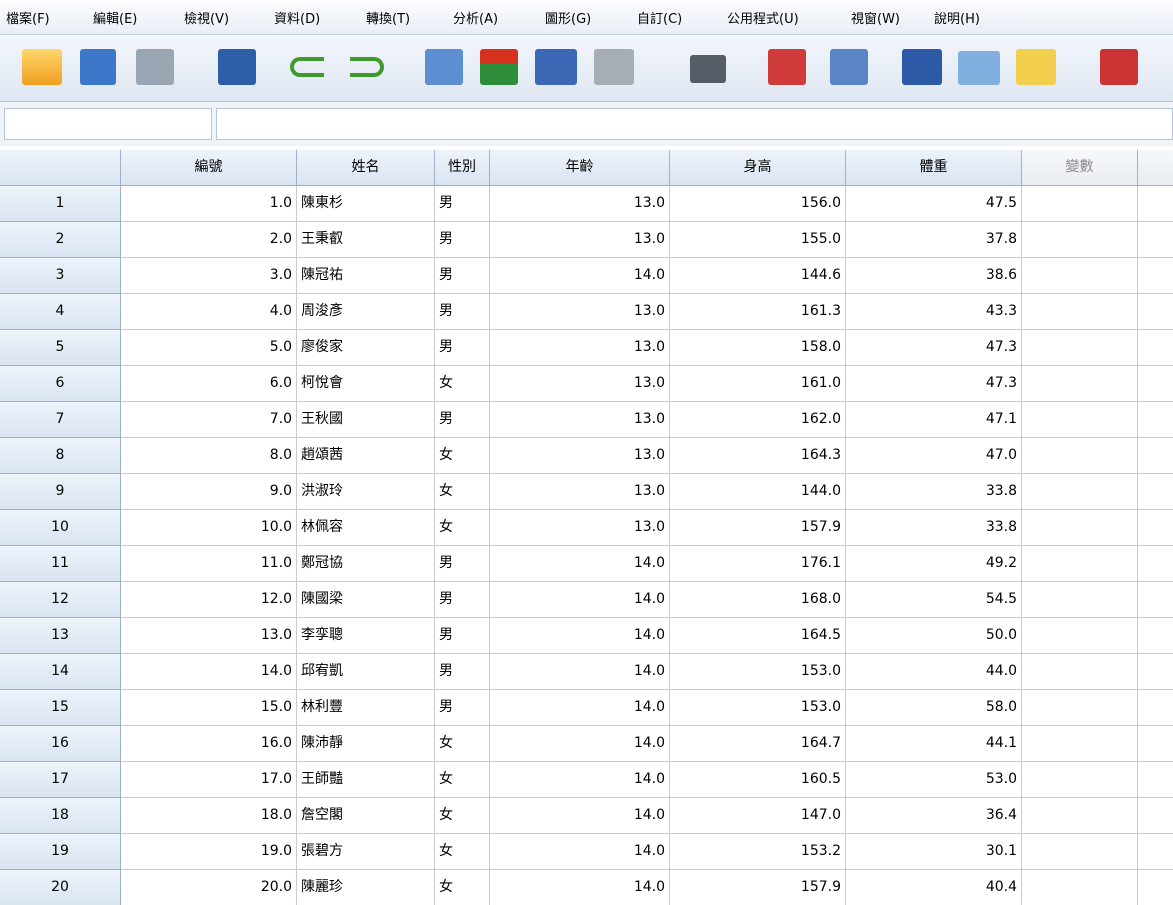 The width and height of the screenshot is (1173, 905). What do you see at coordinates (849, 67) in the screenshot?
I see `insert-variable-icon` at bounding box center [849, 67].